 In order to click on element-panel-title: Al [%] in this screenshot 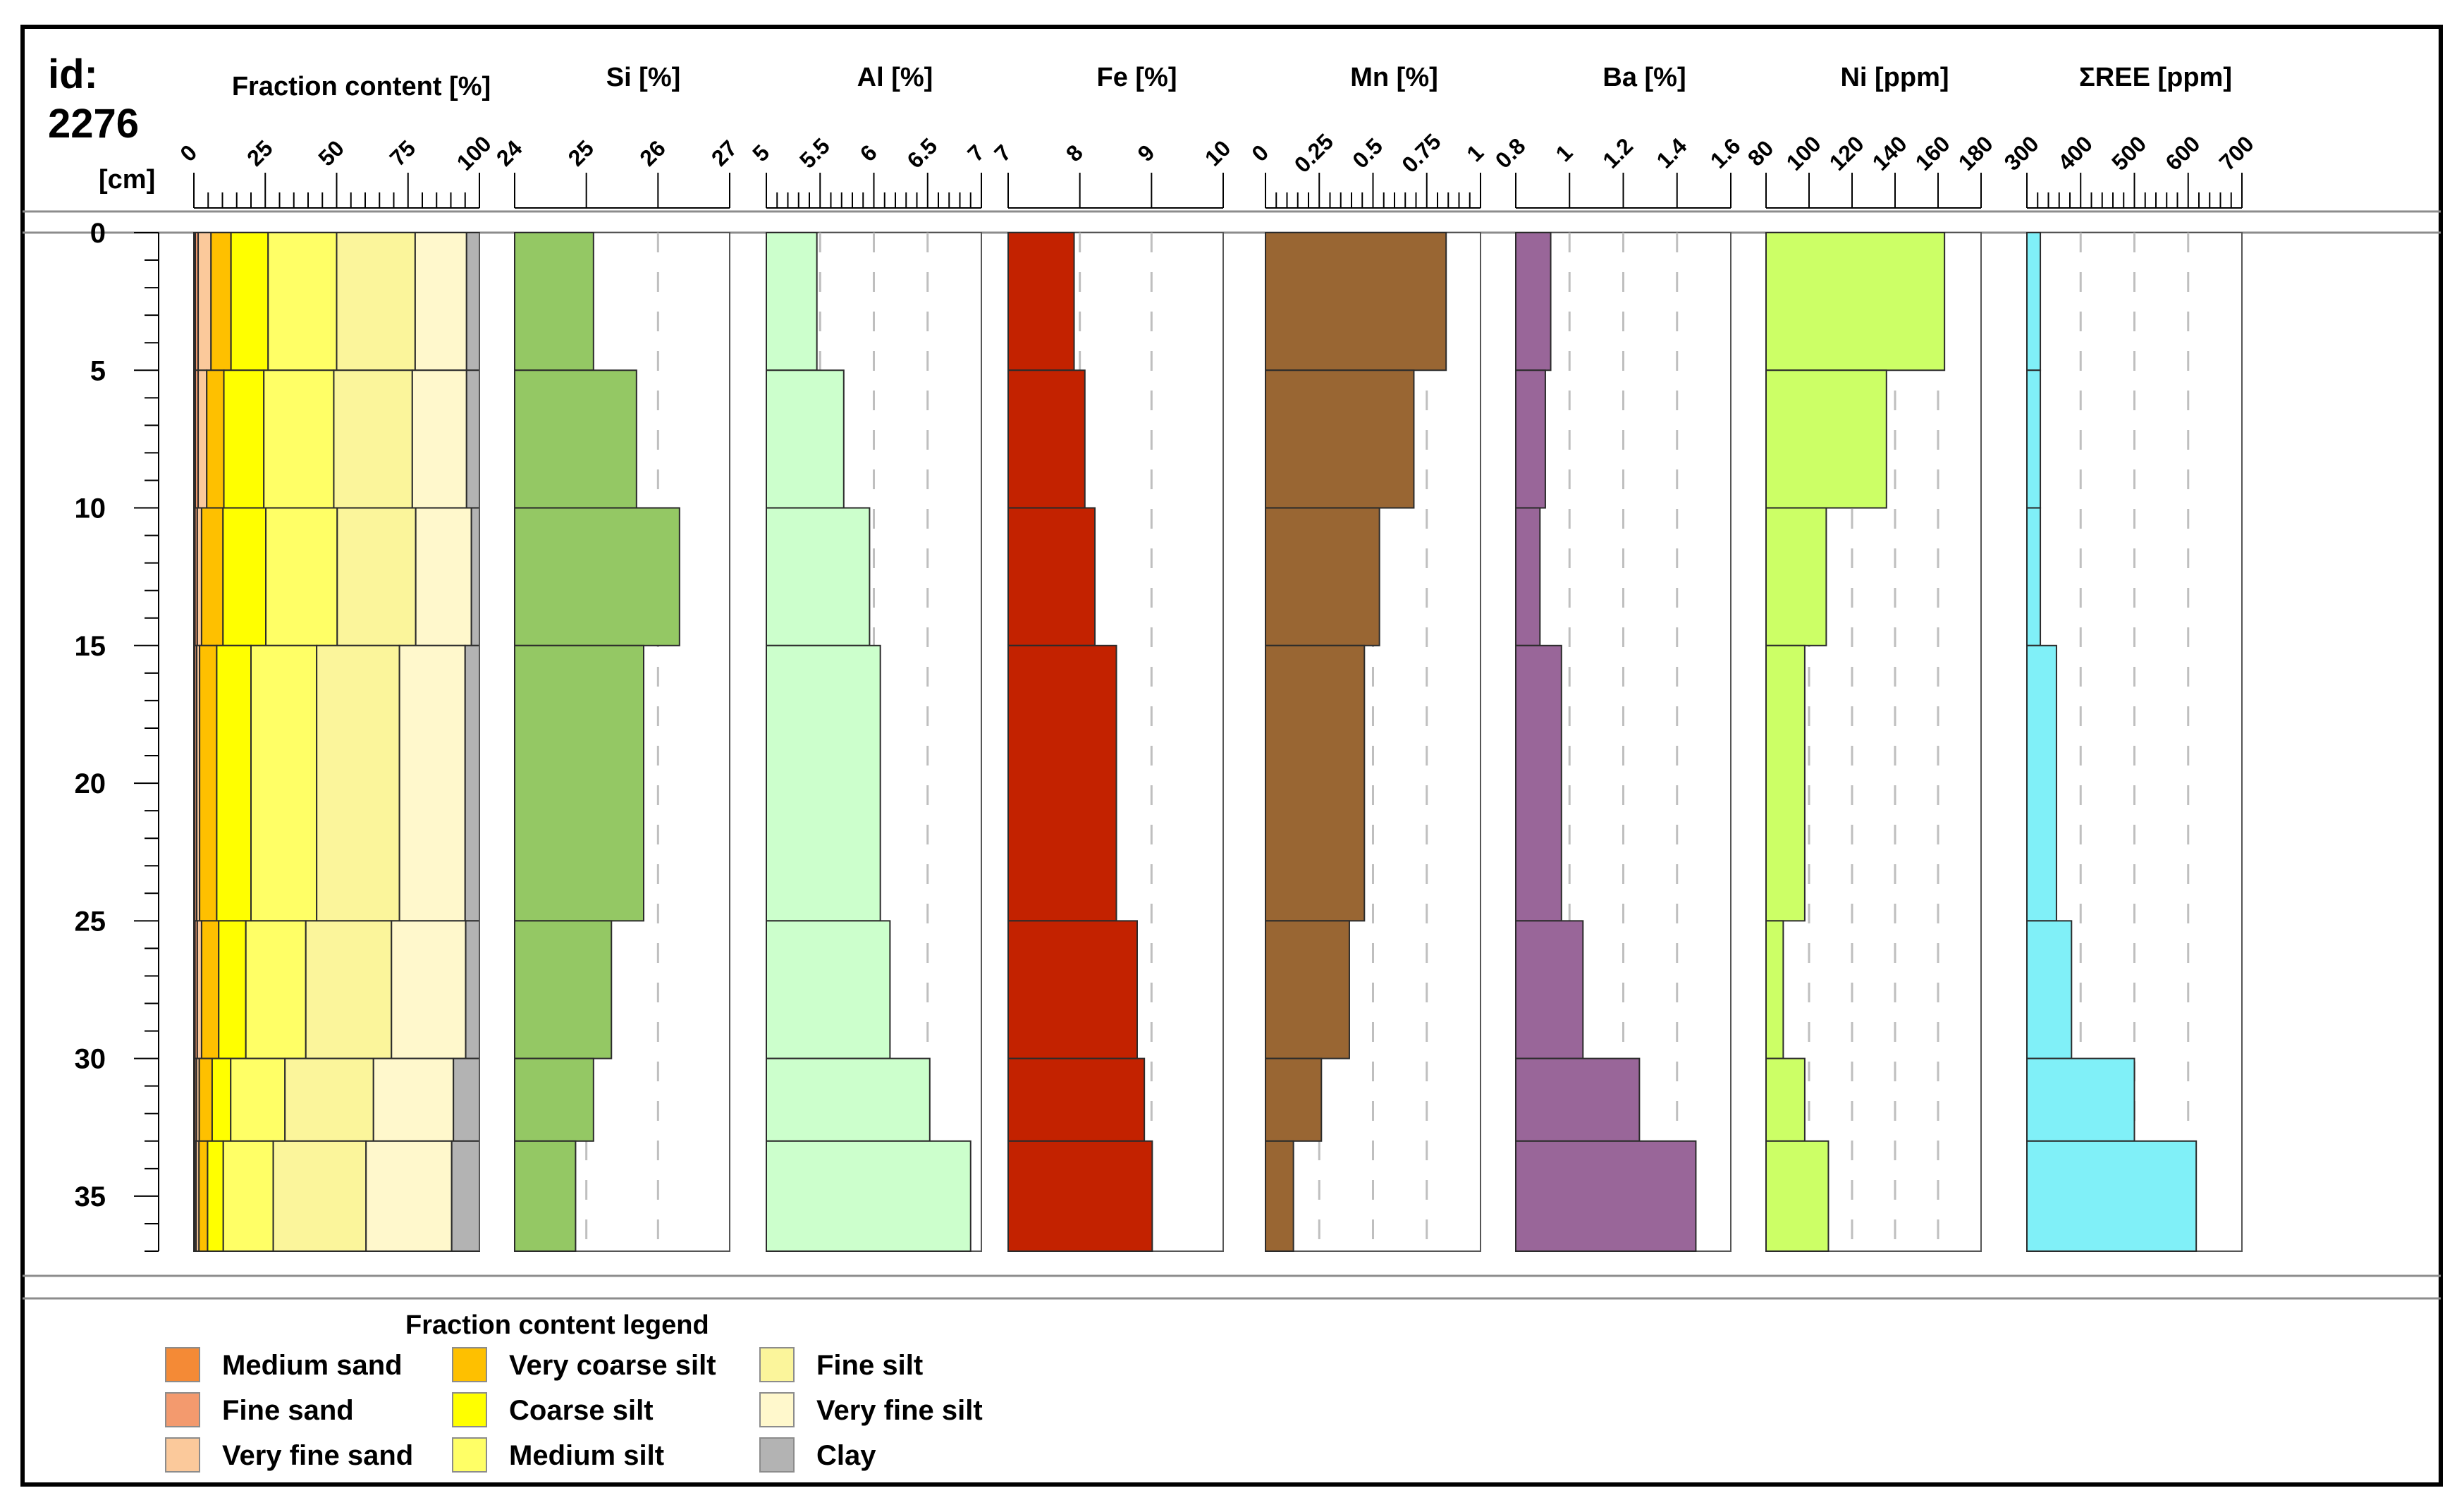, I will do `click(895, 77)`.